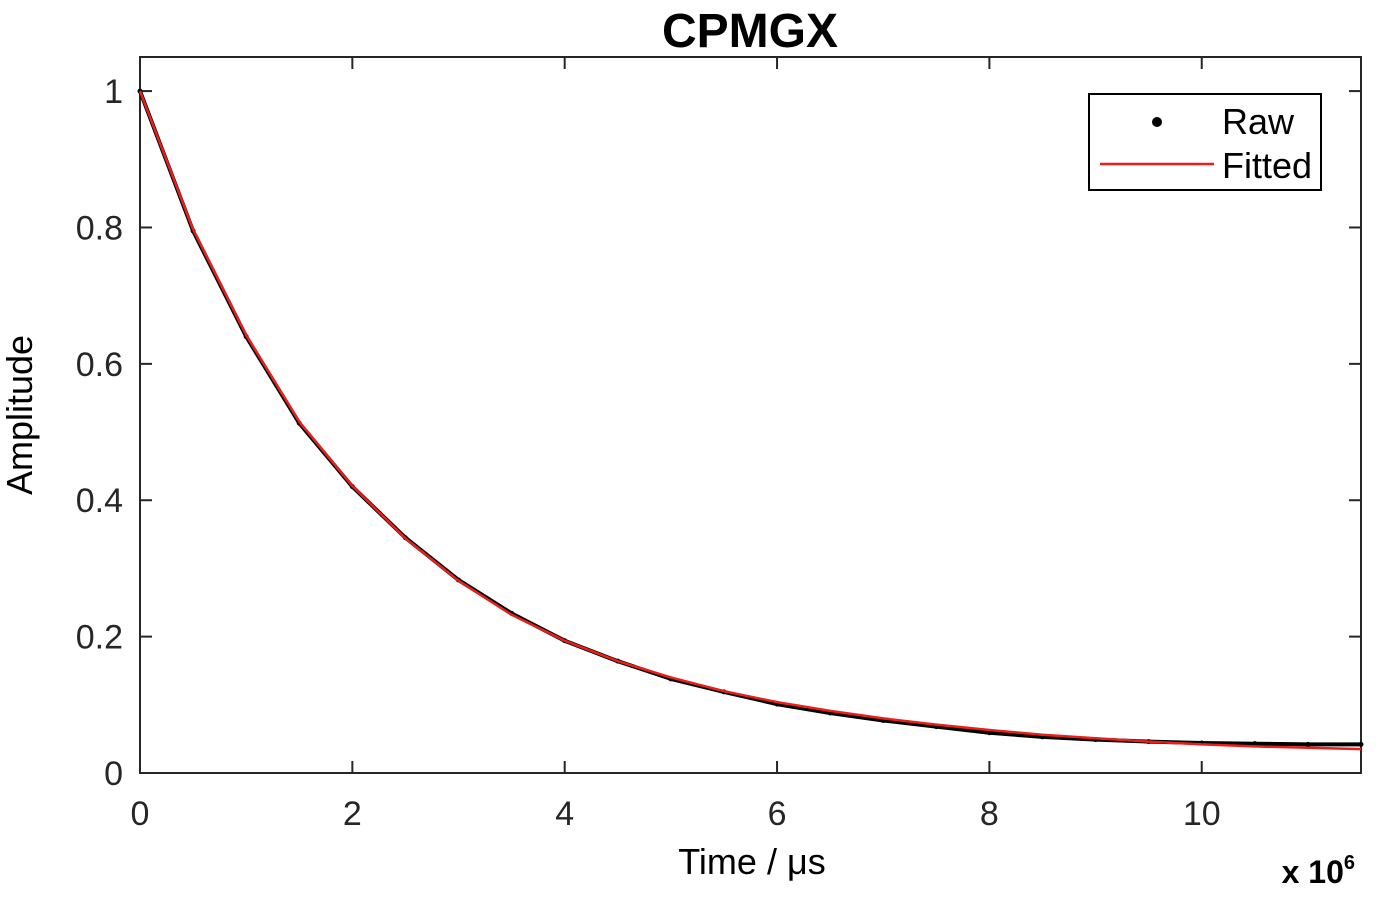 The height and width of the screenshot is (900, 1378). I want to click on x-axis-label: Time / μs, so click(751, 861).